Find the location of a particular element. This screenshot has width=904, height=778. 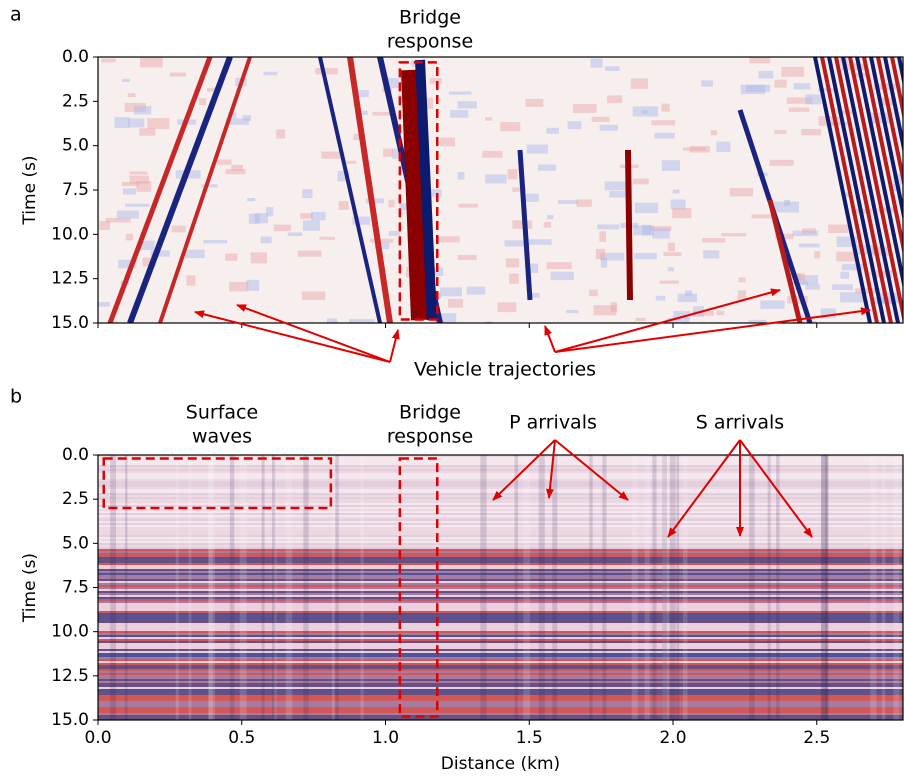

highlight-box is located at coordinates (418, 587).